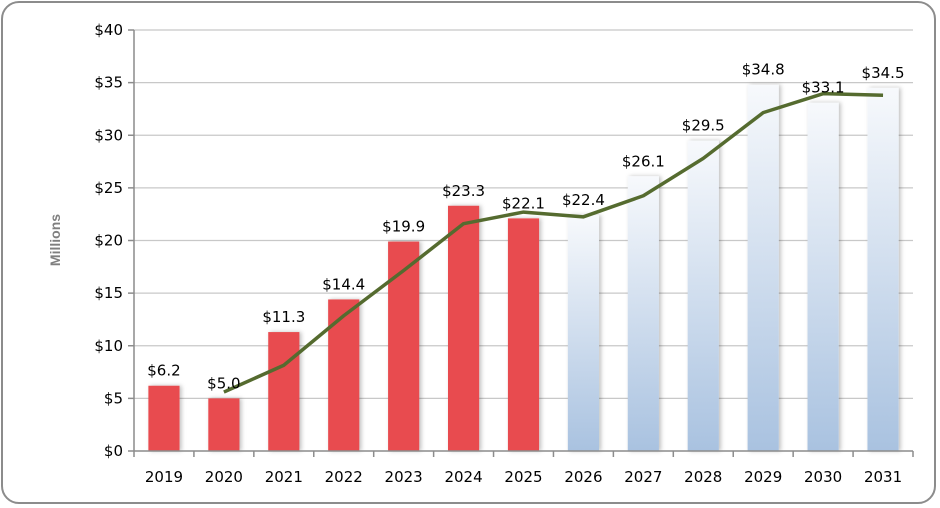 The width and height of the screenshot is (940, 508). Describe the element at coordinates (108, 30) in the screenshot. I see `y-tick-label: $40` at that location.